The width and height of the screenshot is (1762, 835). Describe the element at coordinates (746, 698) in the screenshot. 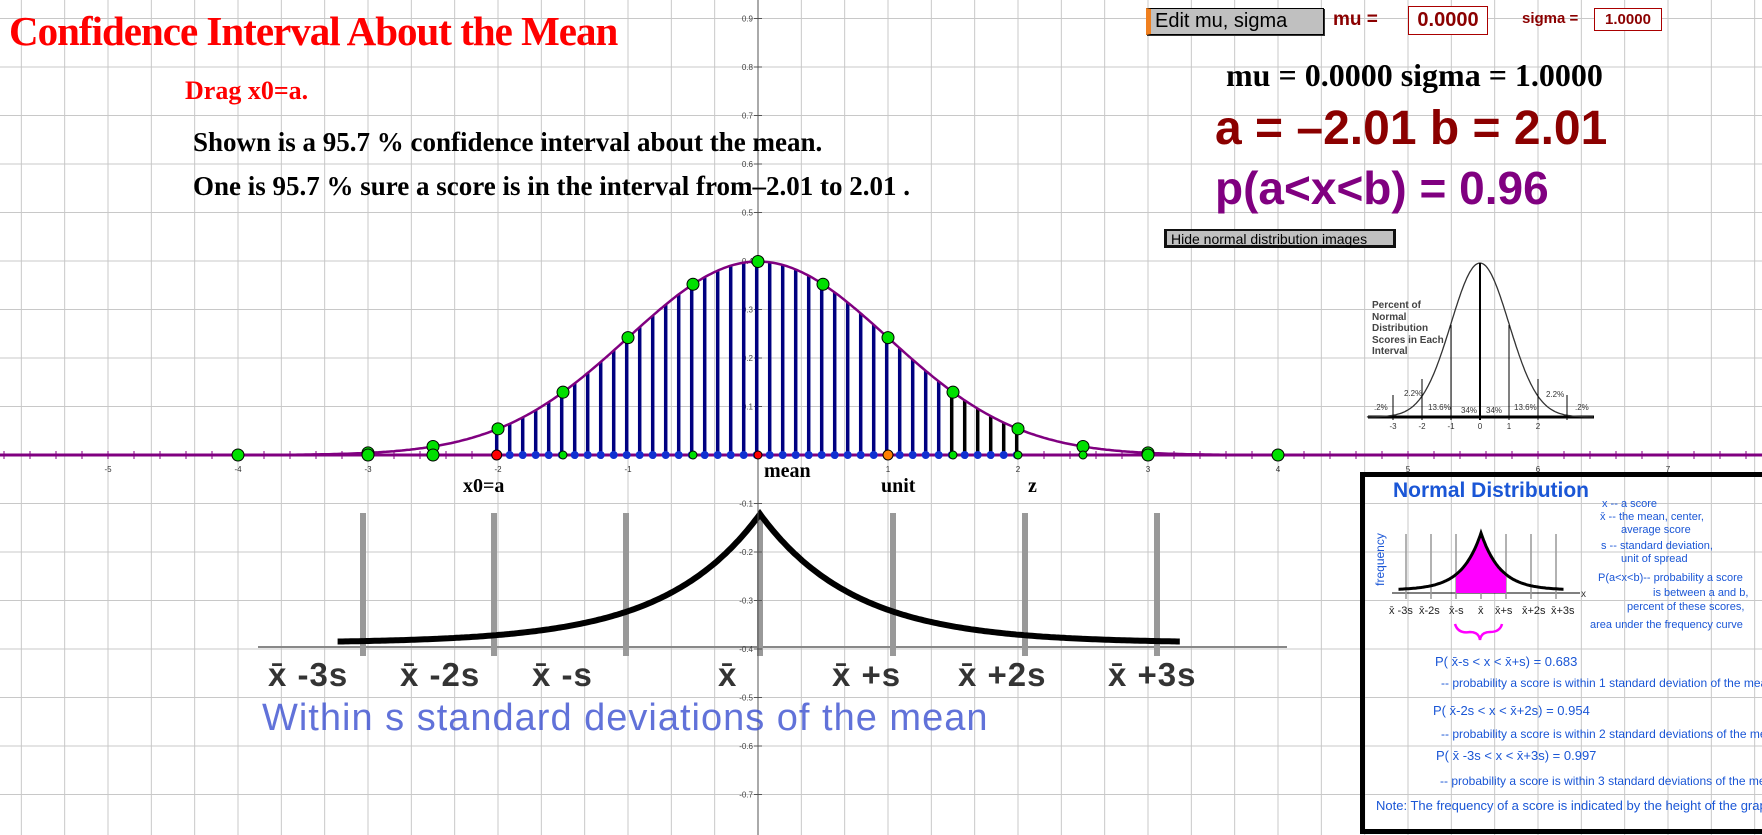

I see `y-tick-label: -0.5` at that location.